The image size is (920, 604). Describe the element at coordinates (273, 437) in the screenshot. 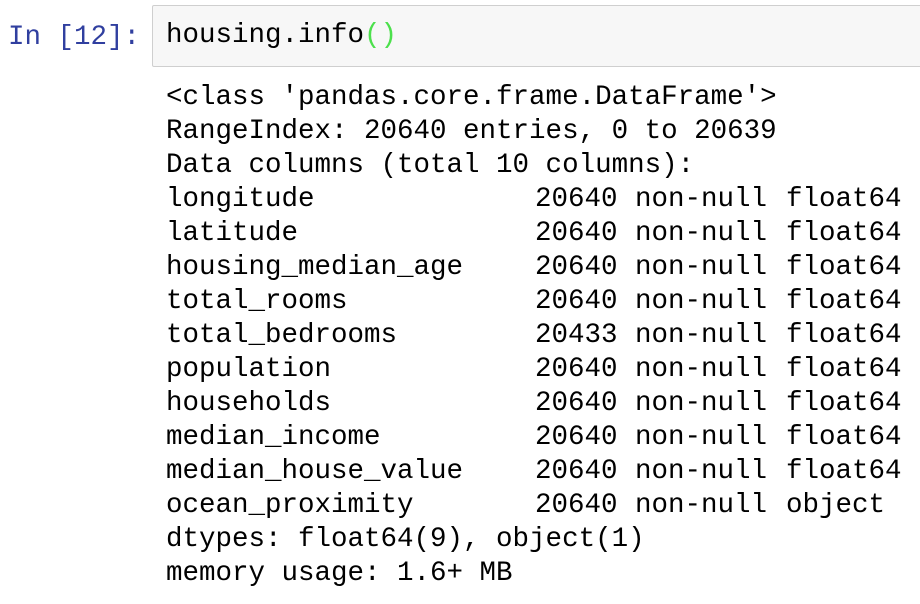

I see `column-name: median_income` at that location.